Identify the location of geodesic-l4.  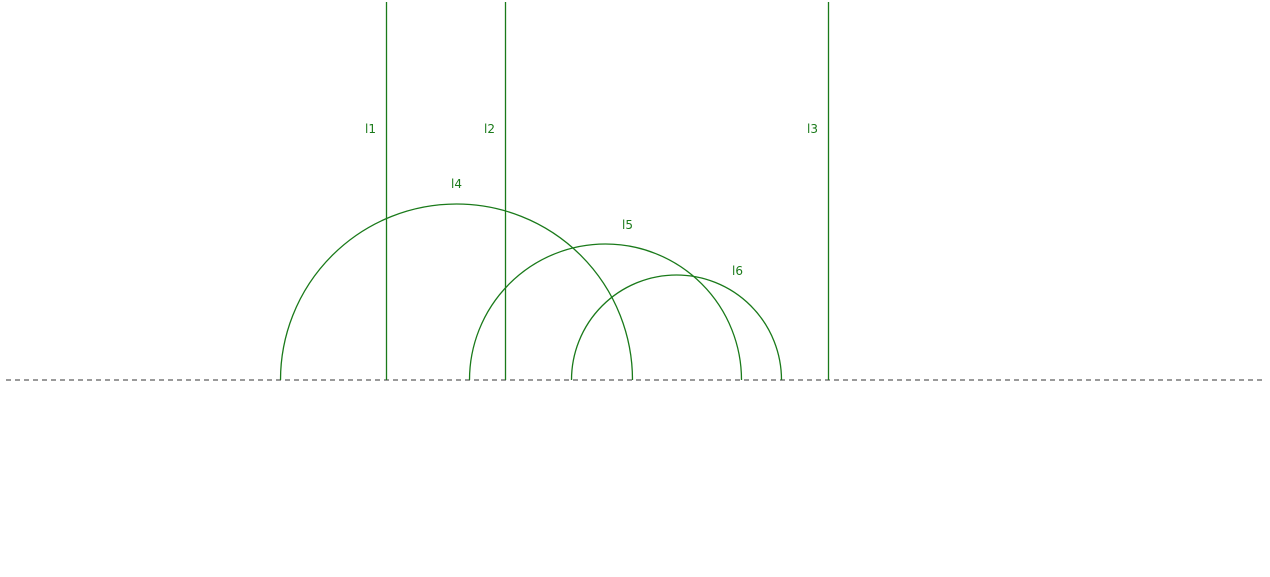
(456, 292).